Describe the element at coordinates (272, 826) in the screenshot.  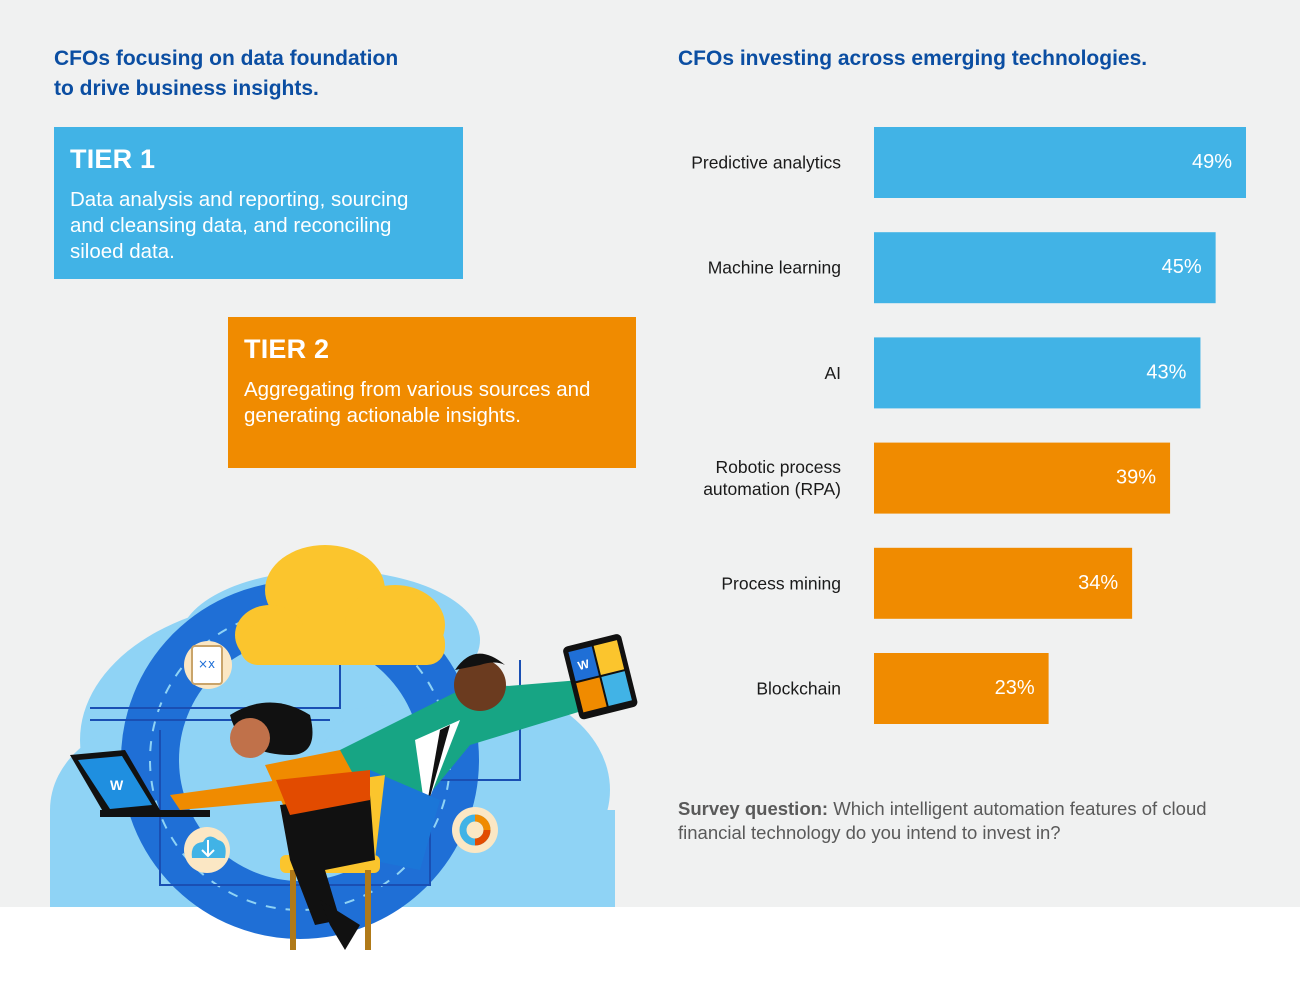
I see `woman-figure` at that location.